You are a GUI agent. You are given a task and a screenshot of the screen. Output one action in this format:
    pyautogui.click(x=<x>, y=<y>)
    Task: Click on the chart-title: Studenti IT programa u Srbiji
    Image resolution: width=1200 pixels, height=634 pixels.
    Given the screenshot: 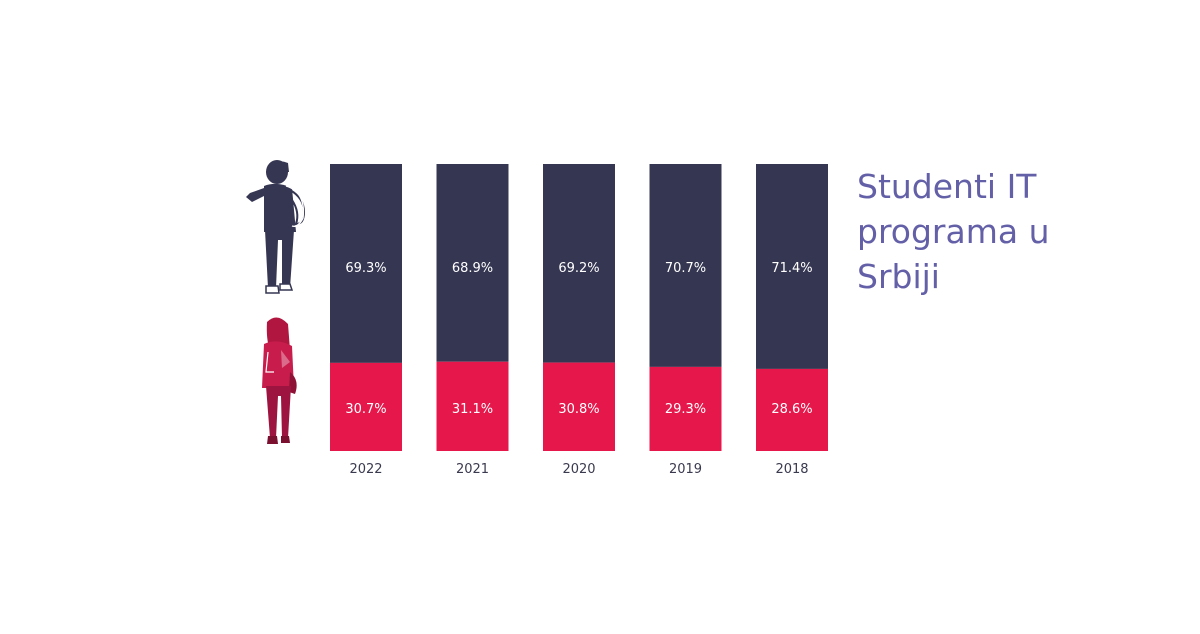 What is the action you would take?
    pyautogui.click(x=1007, y=231)
    